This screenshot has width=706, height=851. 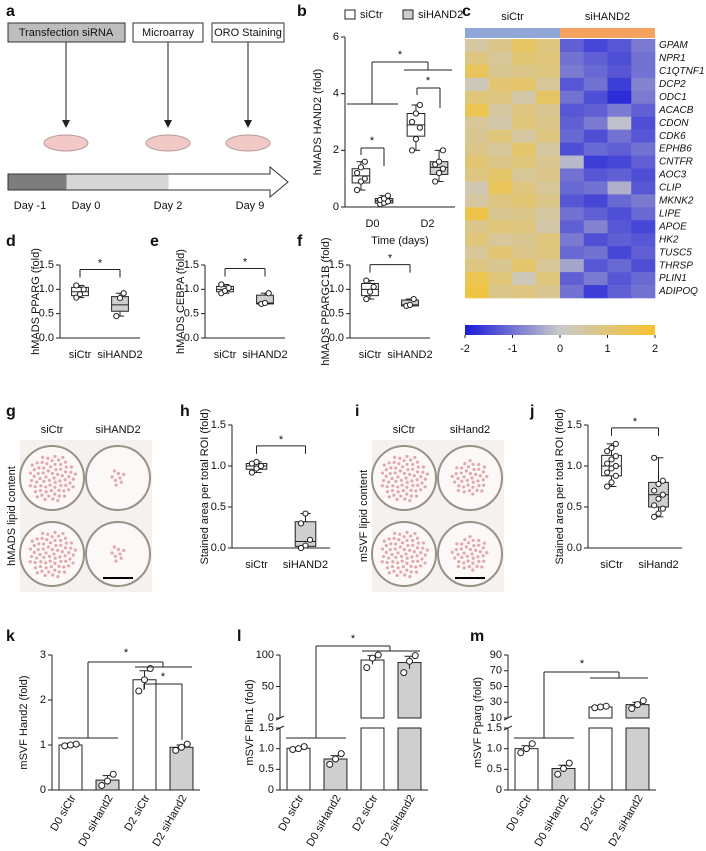 What do you see at coordinates (248, 143) in the screenshot?
I see `dish` at bounding box center [248, 143].